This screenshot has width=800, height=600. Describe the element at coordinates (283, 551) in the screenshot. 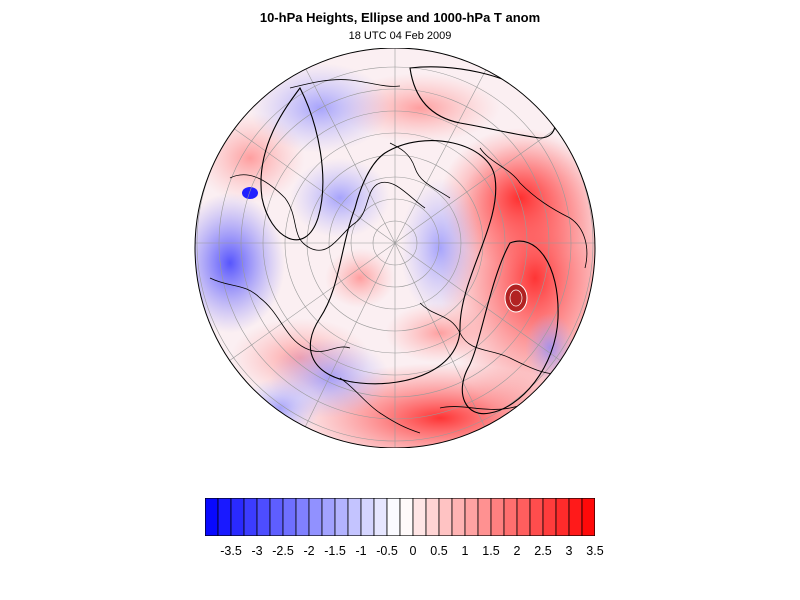

I see `colorbar-label: -2.5` at that location.